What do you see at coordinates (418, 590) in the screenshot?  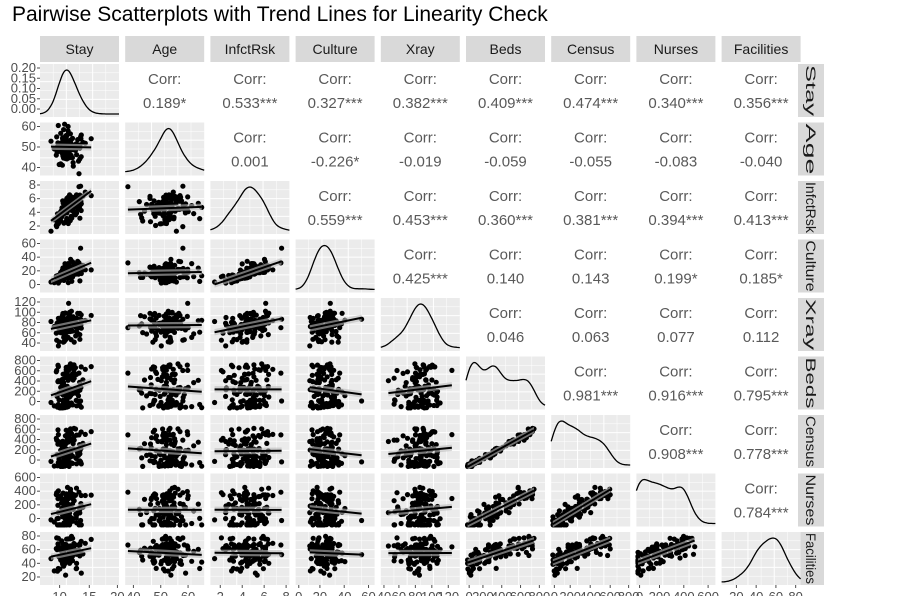 I see `x-axis-ticks-xray: 406080100120` at bounding box center [418, 590].